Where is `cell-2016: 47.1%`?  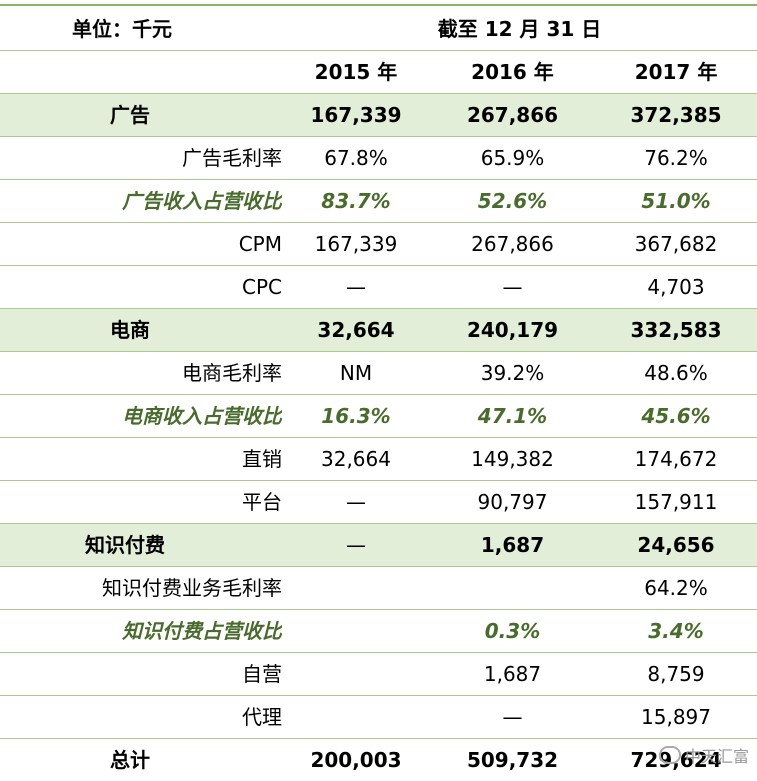
cell-2016: 47.1% is located at coordinates (512, 416).